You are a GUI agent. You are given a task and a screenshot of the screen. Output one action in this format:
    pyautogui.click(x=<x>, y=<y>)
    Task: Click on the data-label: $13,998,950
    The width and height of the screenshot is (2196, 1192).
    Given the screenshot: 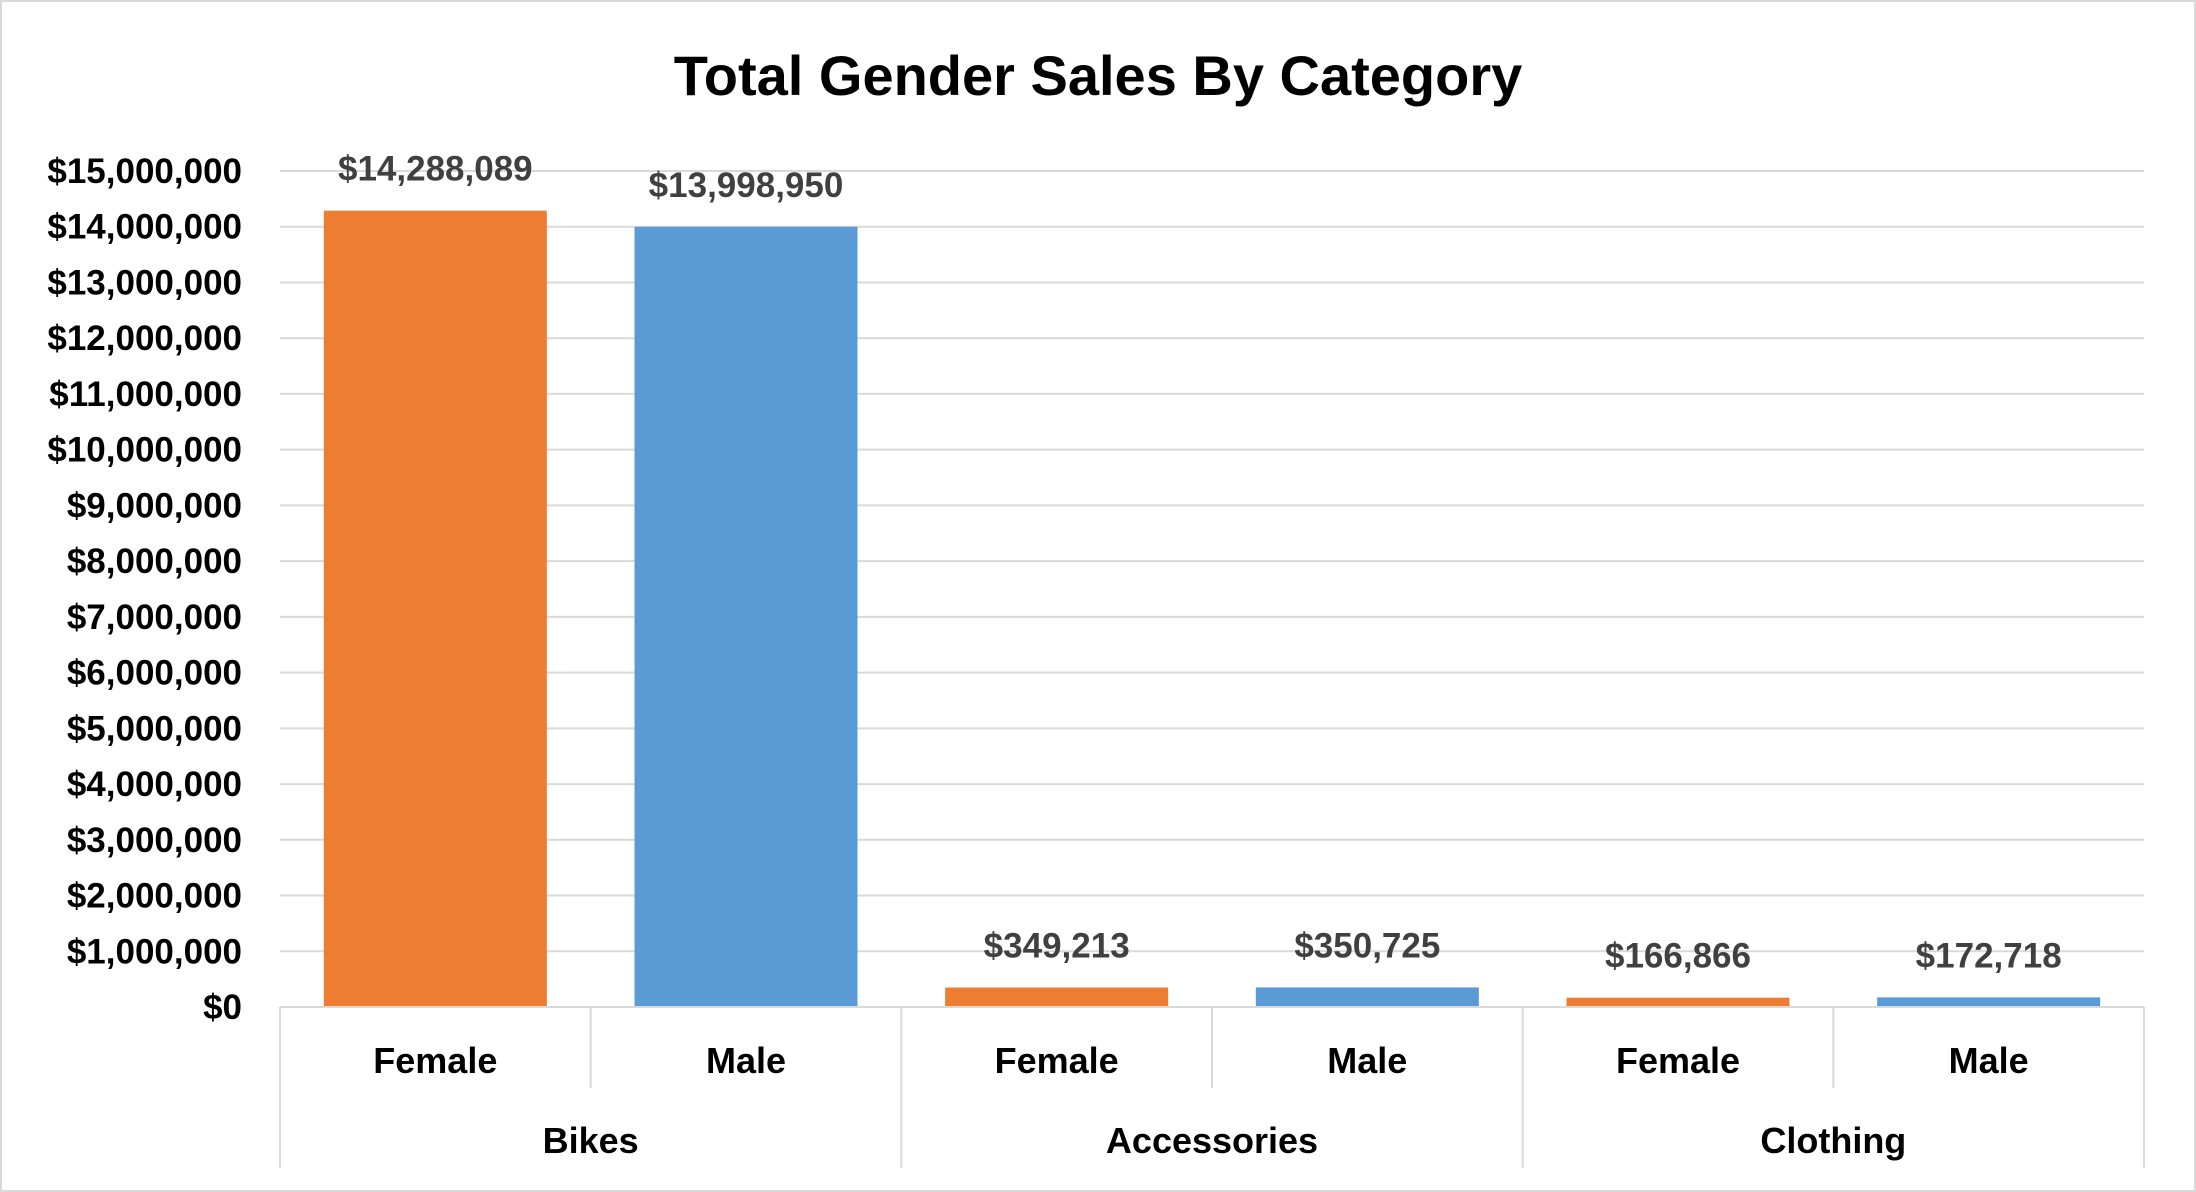 What is the action you would take?
    pyautogui.click(x=746, y=185)
    